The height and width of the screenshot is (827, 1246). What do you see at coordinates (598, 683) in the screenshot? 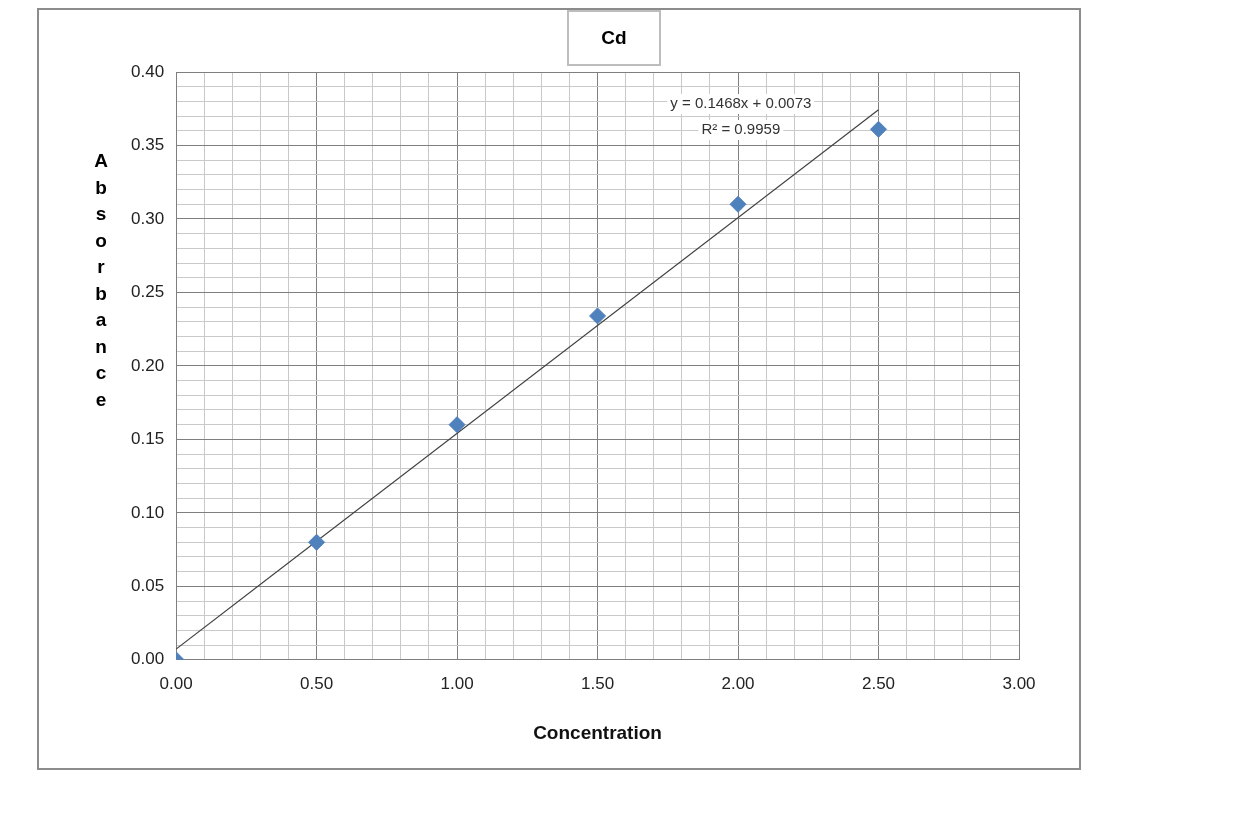
I see `x-tick-label: 1.50` at bounding box center [598, 683].